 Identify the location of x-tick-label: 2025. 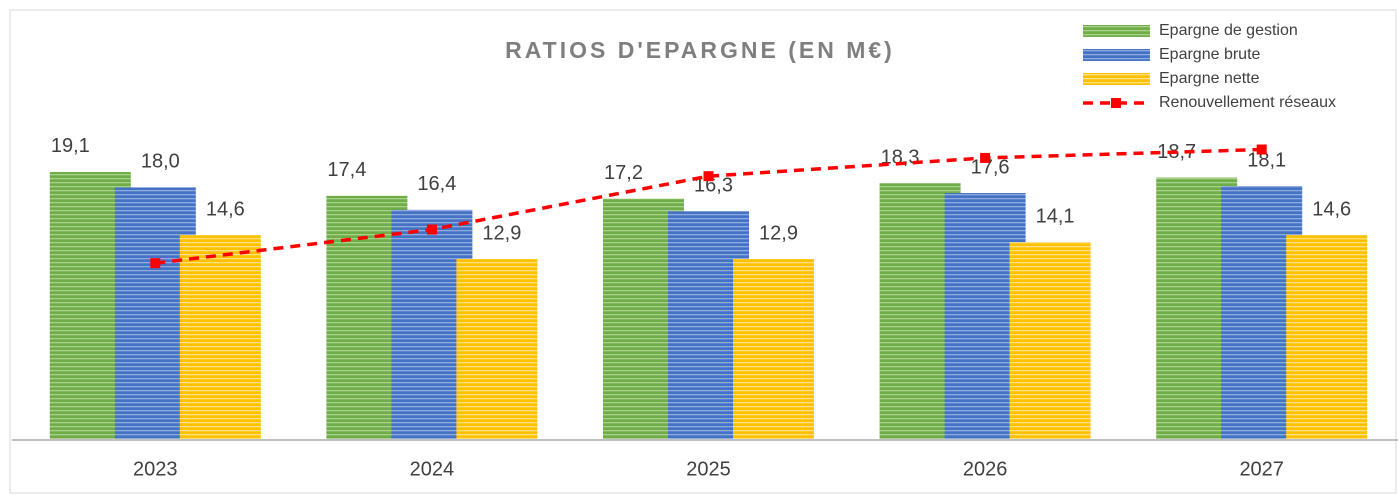
(708, 469).